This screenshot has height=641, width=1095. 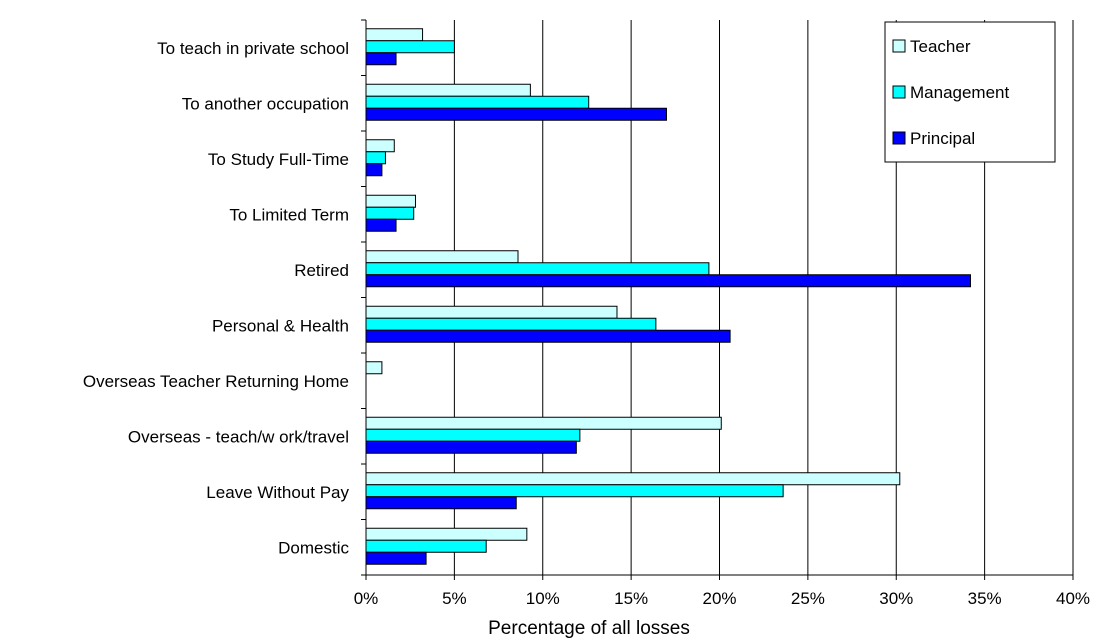 I want to click on legend-label-teacher: Teacher, so click(x=940, y=46).